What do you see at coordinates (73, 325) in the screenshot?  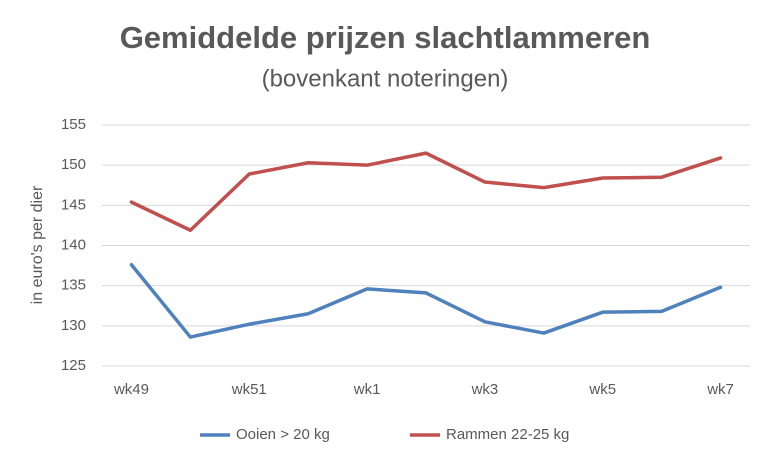 I see `y-tick-label: 130` at bounding box center [73, 325].